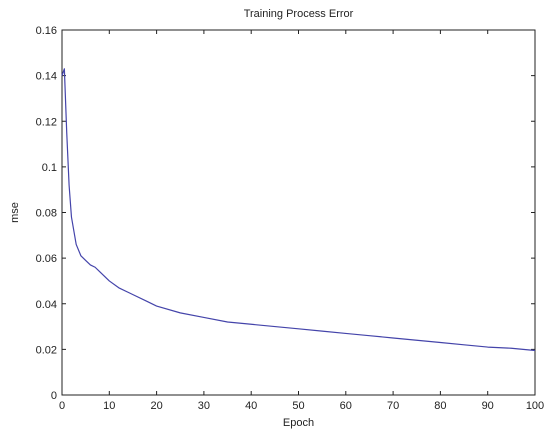 This screenshot has height=433, width=547. Describe the element at coordinates (46, 305) in the screenshot. I see `y-tick-label: 0.04` at that location.